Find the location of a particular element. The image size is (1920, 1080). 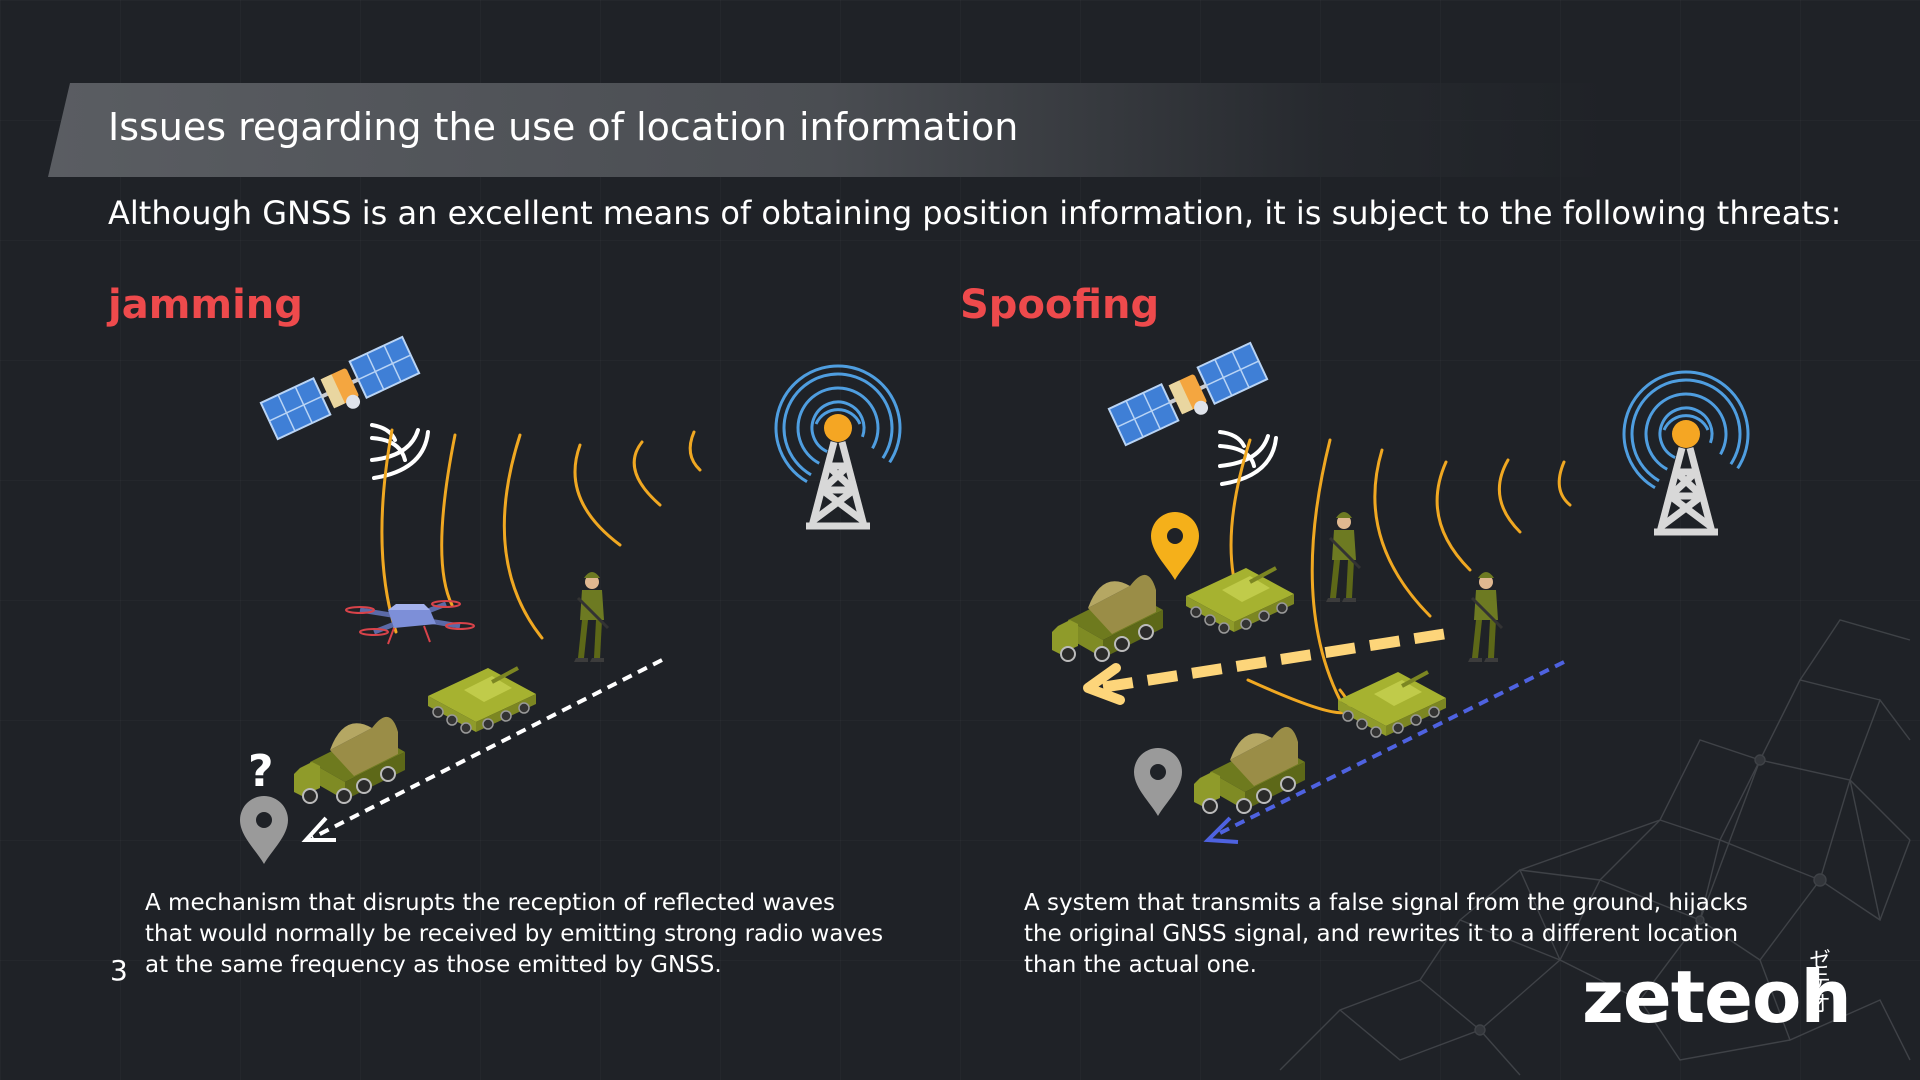

brand-logo-kana: ゼテオ is located at coordinates (1817, 981).